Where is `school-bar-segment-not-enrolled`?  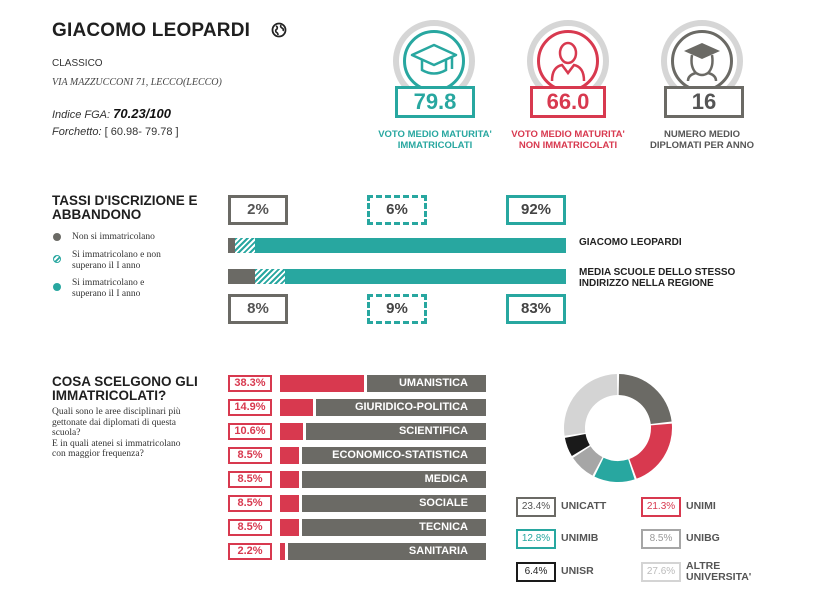
school-bar-segment-not-enrolled is located at coordinates (231, 245).